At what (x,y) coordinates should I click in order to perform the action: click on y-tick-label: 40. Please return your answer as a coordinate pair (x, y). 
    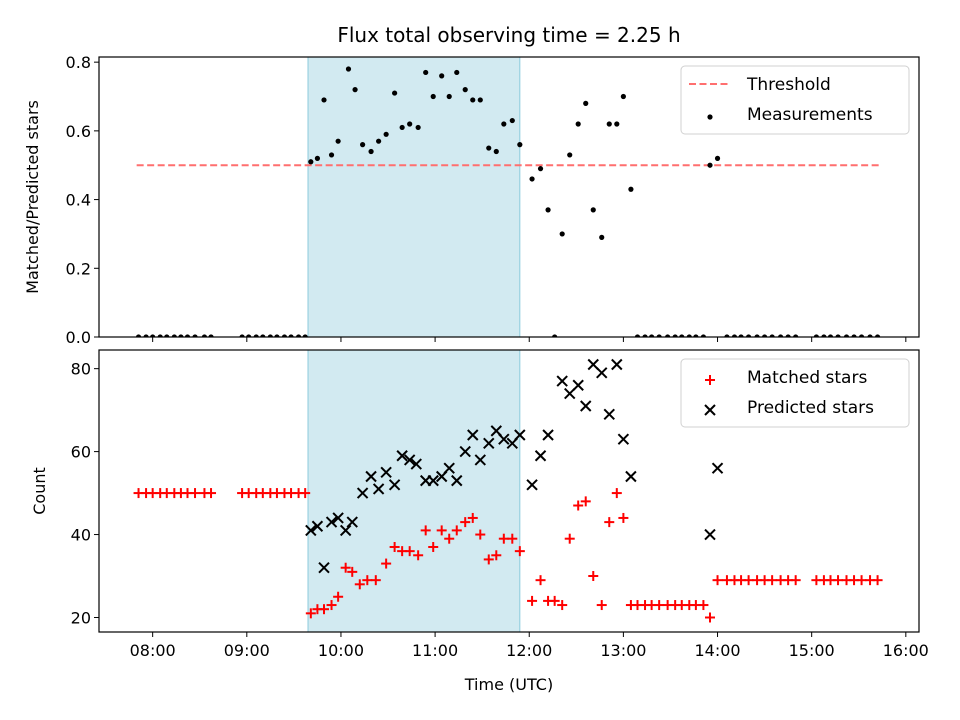
    Looking at the image, I should click on (81, 535).